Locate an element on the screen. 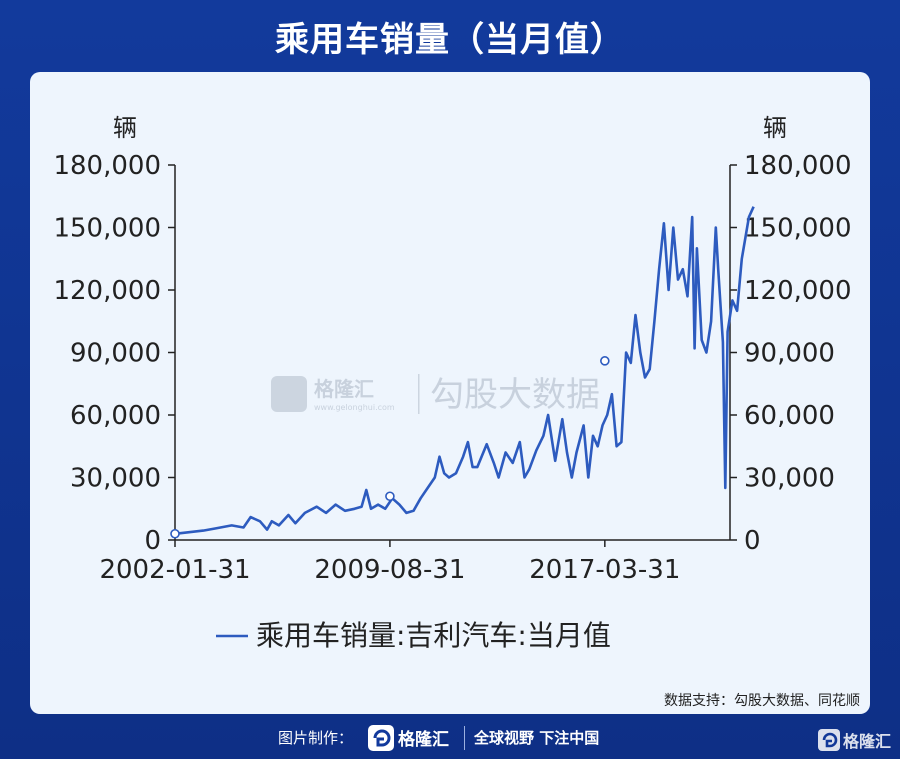 The width and height of the screenshot is (900, 759). x-tick-label: 2017-03-31 is located at coordinates (604, 570).